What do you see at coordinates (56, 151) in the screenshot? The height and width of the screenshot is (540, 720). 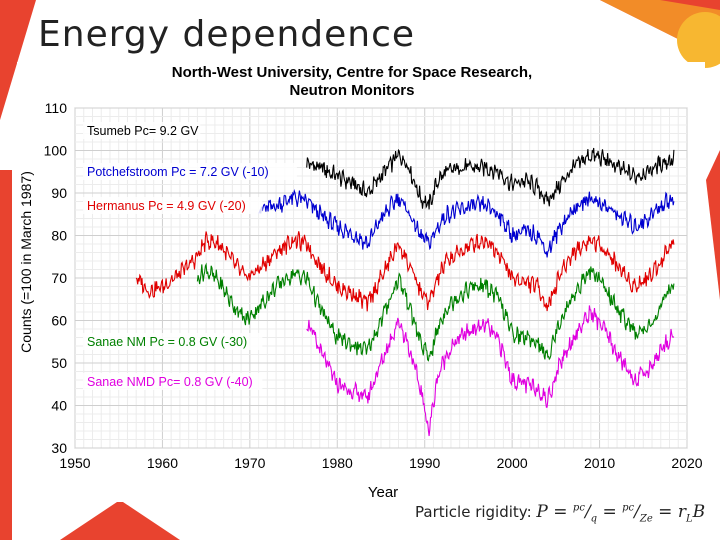 I see `y-tick-label: 100` at bounding box center [56, 151].